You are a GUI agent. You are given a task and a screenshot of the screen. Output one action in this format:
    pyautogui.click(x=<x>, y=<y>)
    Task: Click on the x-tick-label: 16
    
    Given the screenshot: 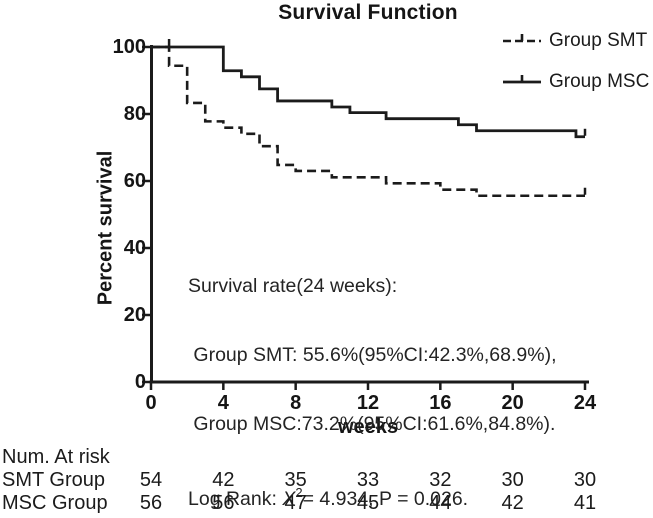 What is the action you would take?
    pyautogui.click(x=440, y=403)
    